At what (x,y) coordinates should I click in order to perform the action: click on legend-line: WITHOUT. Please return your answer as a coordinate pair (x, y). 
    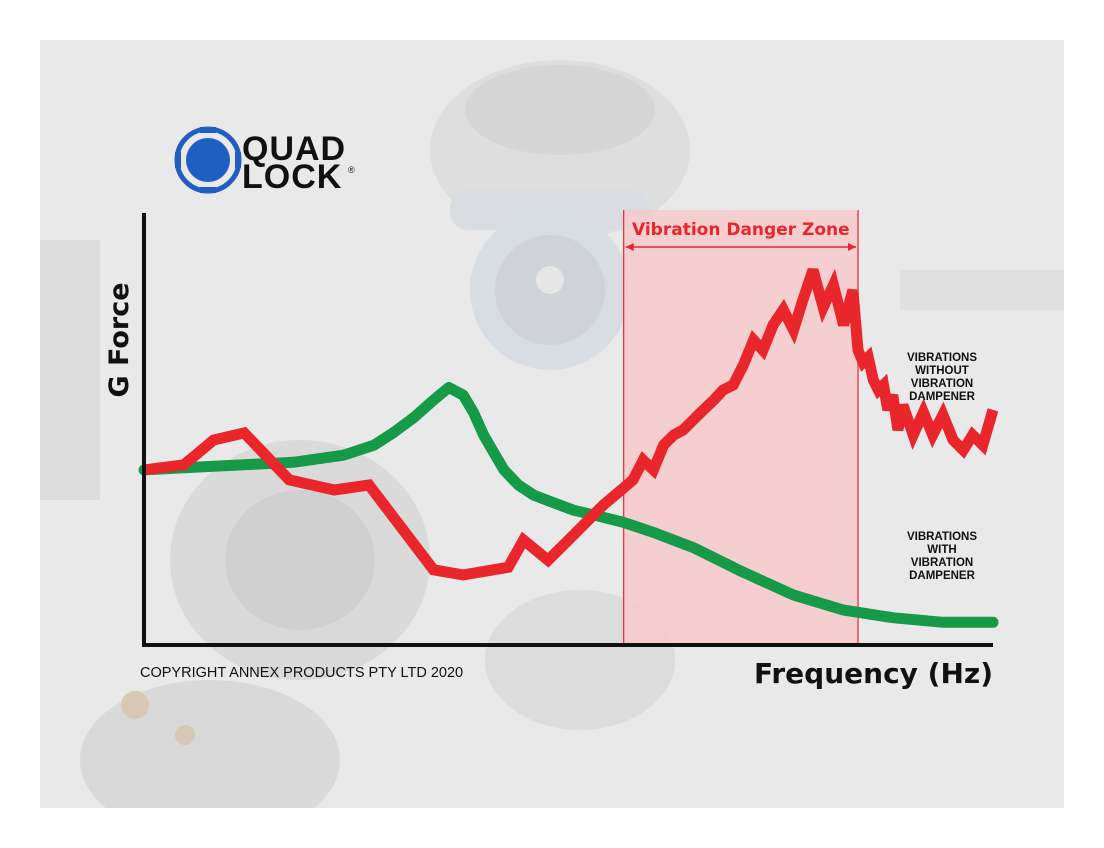
    Looking at the image, I should click on (942, 371).